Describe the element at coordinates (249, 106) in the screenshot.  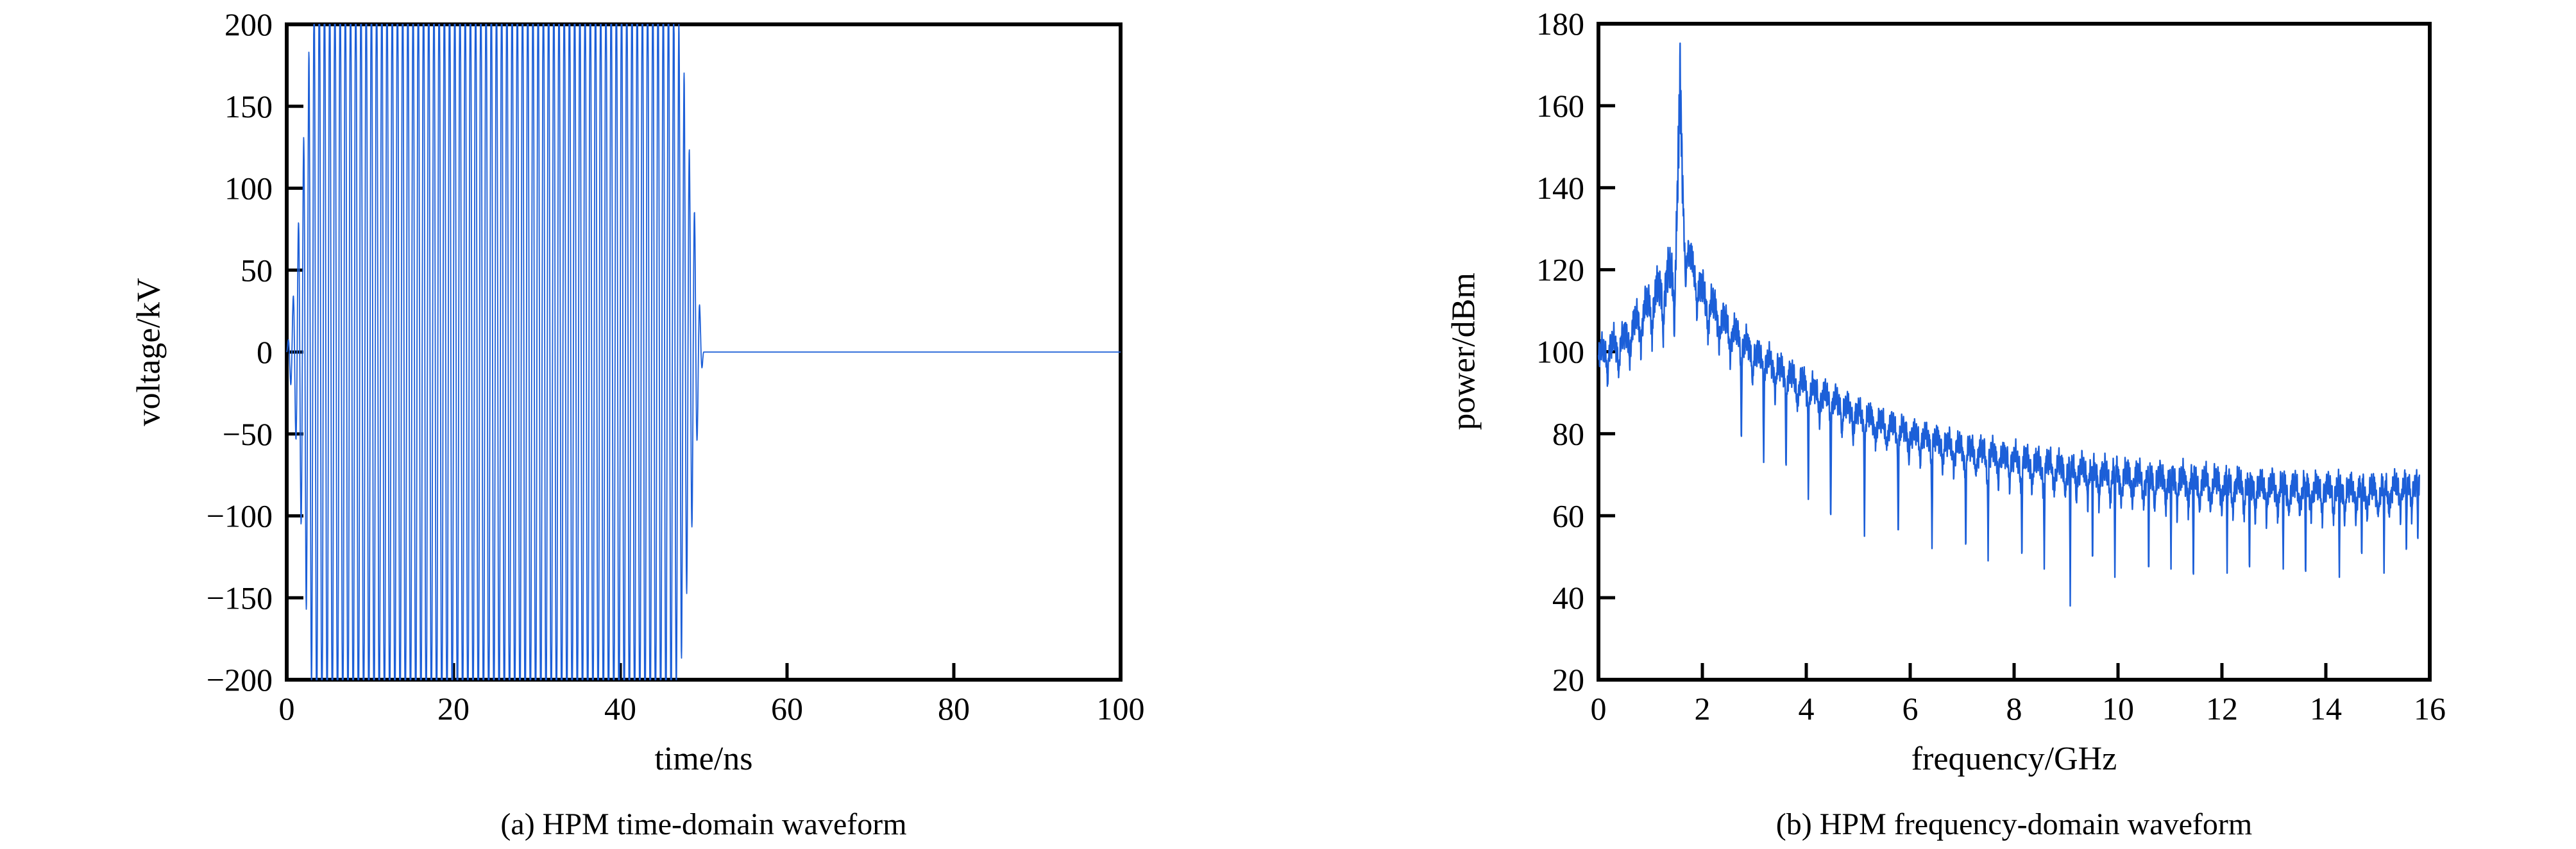
I see `y-tick-label: 150` at that location.